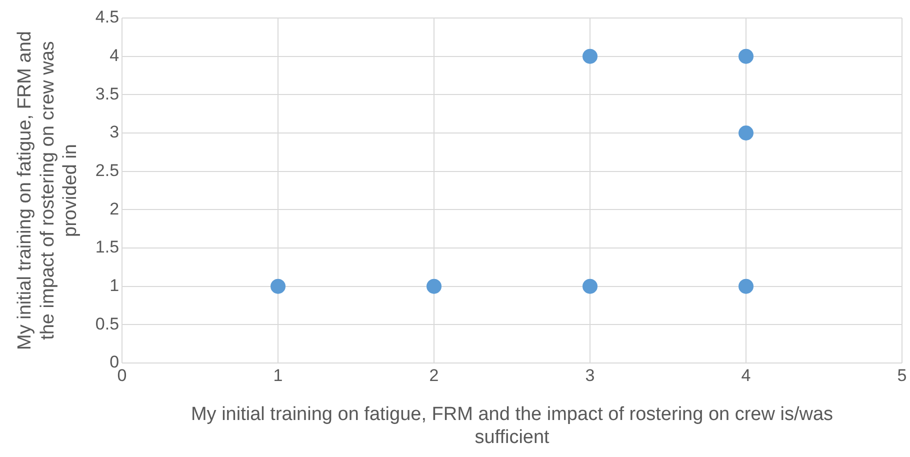 The image size is (910, 457). What do you see at coordinates (115, 208) in the screenshot?
I see `y-tick-label: 2` at bounding box center [115, 208].